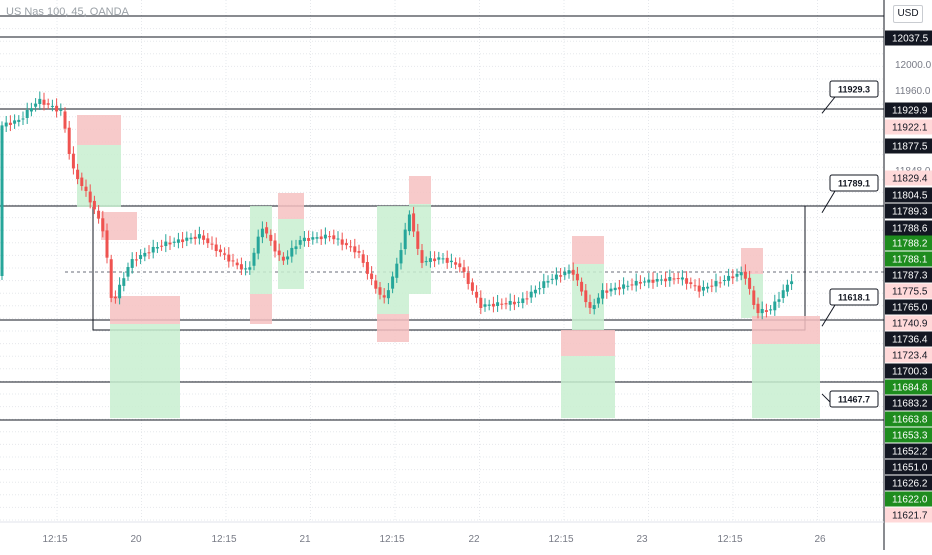 The image size is (932, 555). What do you see at coordinates (474, 539) in the screenshot?
I see `x-tick-label: 22` at bounding box center [474, 539].